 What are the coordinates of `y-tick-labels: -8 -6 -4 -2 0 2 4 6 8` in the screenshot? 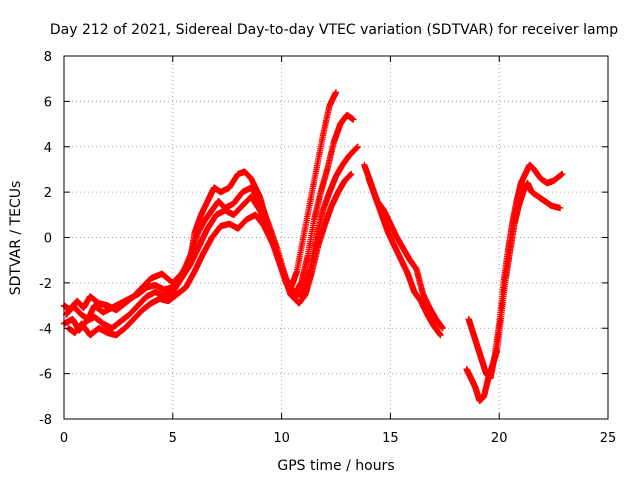 It's located at (45, 239).